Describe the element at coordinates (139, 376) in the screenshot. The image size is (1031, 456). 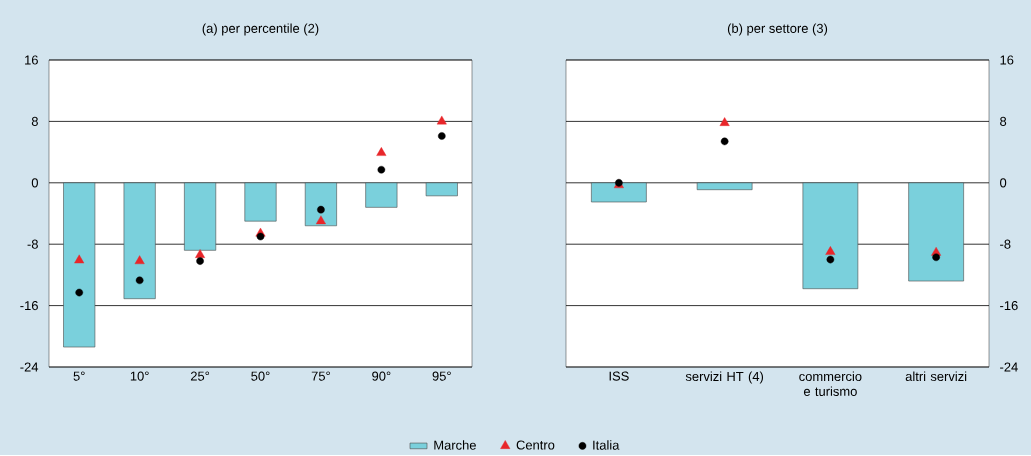
I see `x-tick-label: 10°` at that location.